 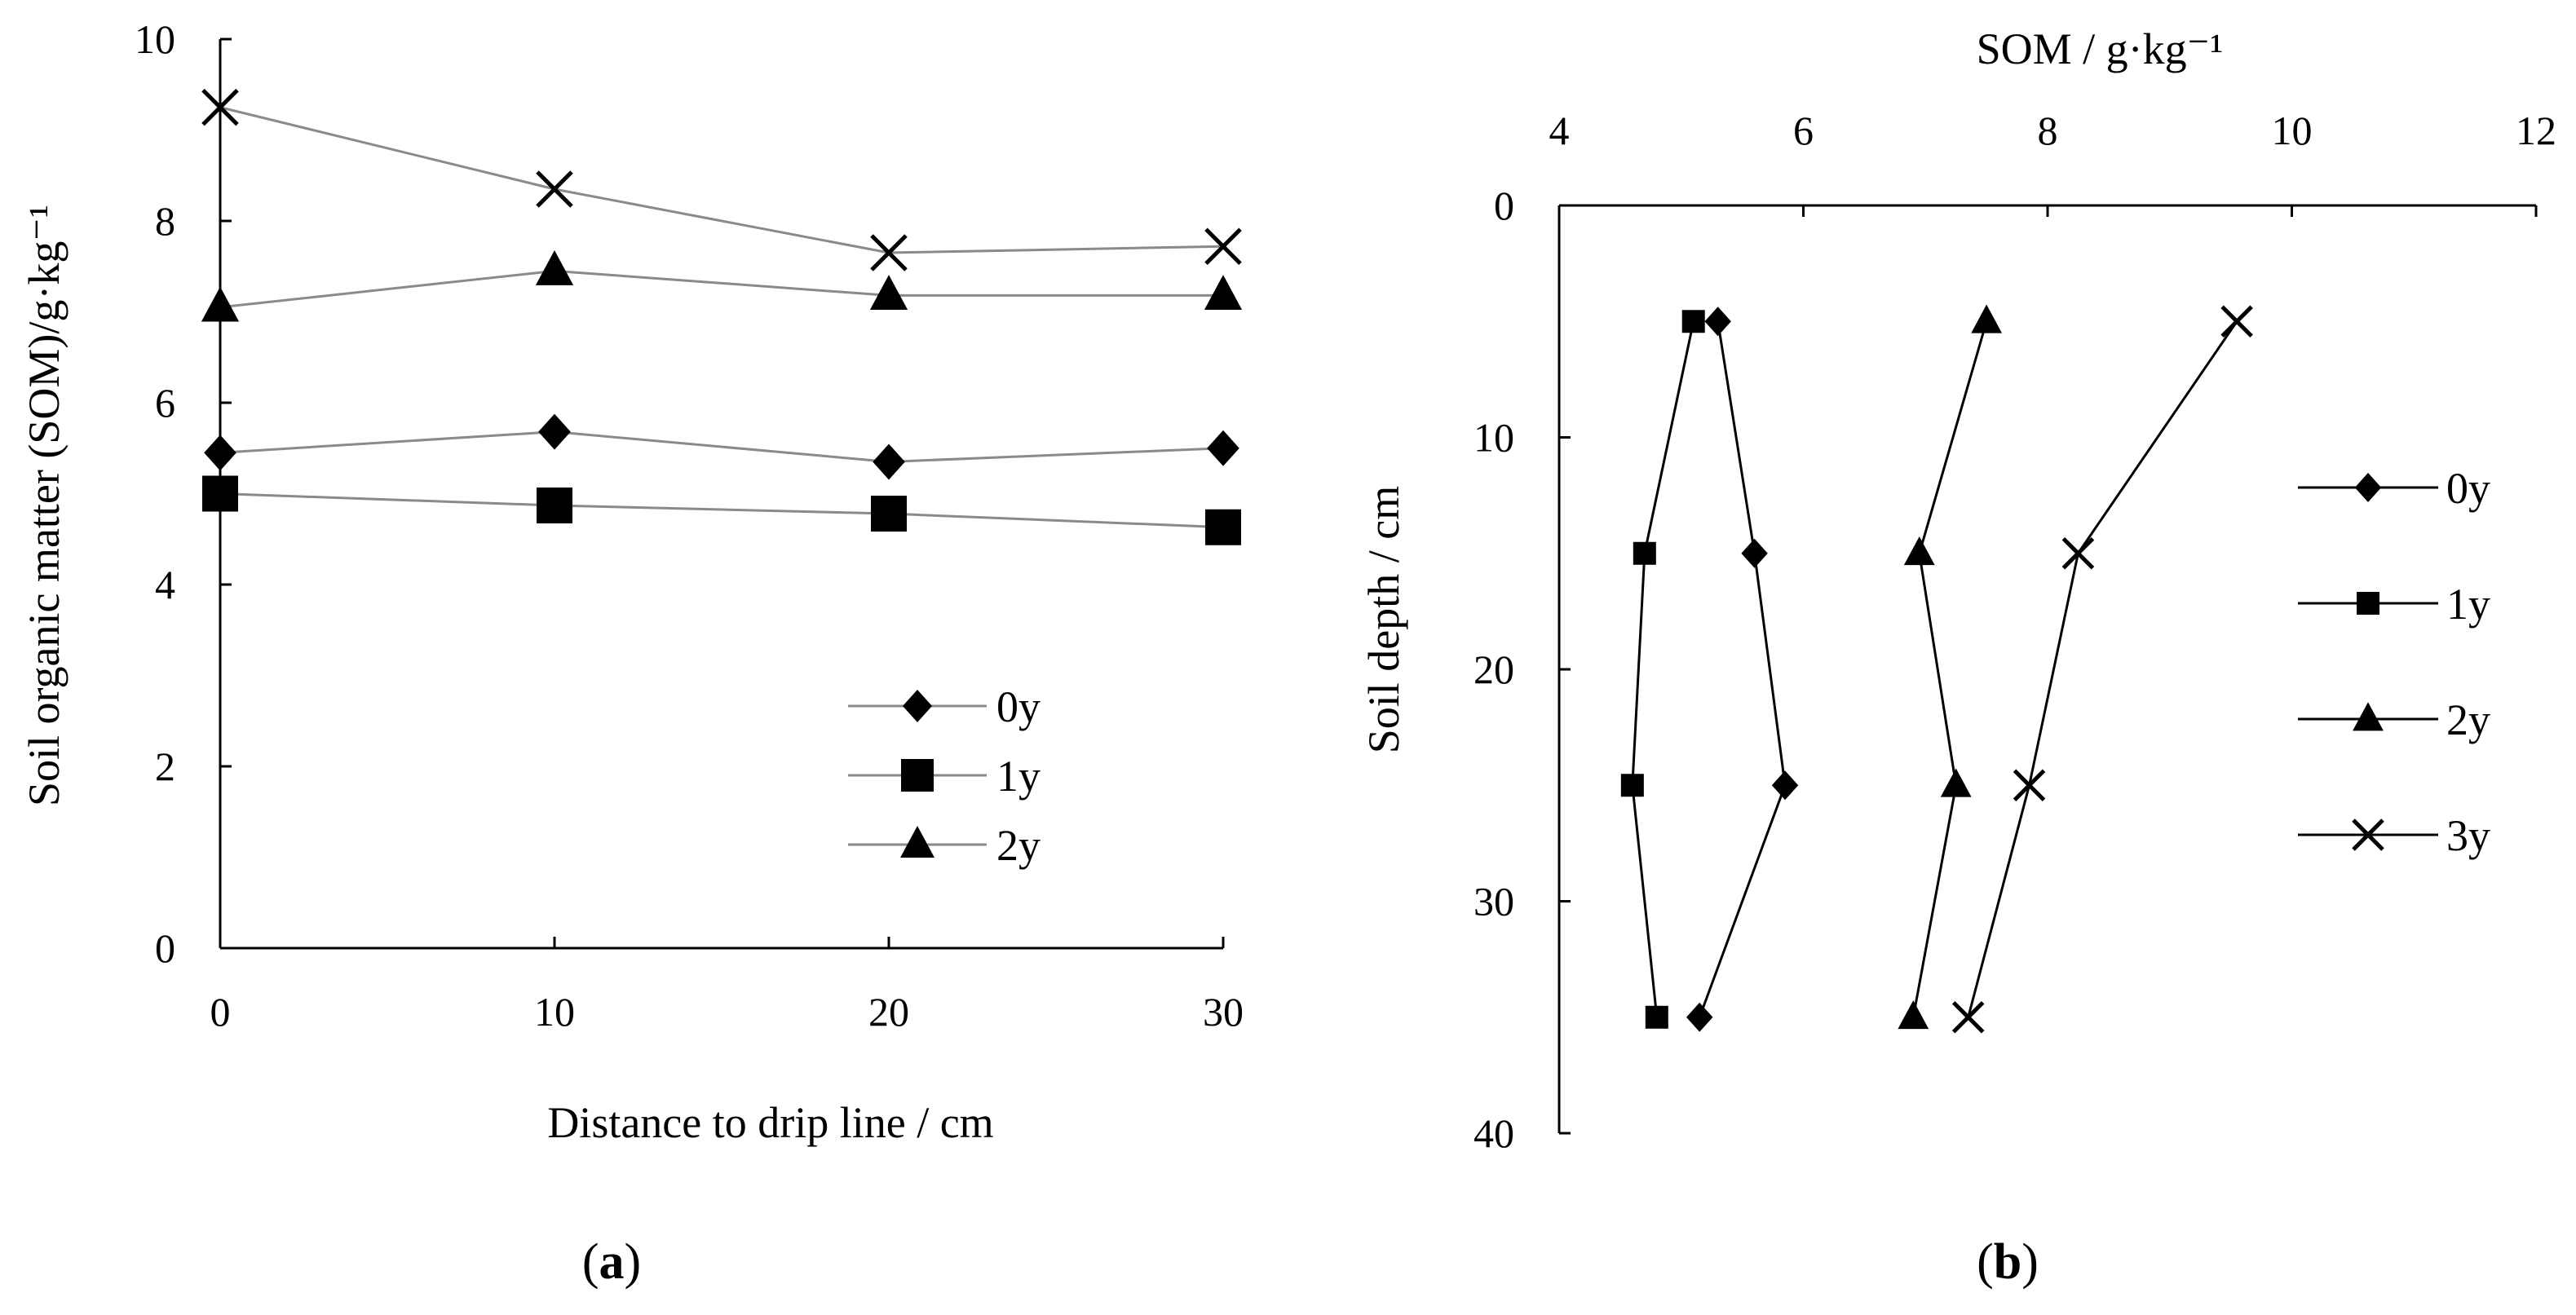 I want to click on panel-label-a: (a), so click(x=611, y=1262).